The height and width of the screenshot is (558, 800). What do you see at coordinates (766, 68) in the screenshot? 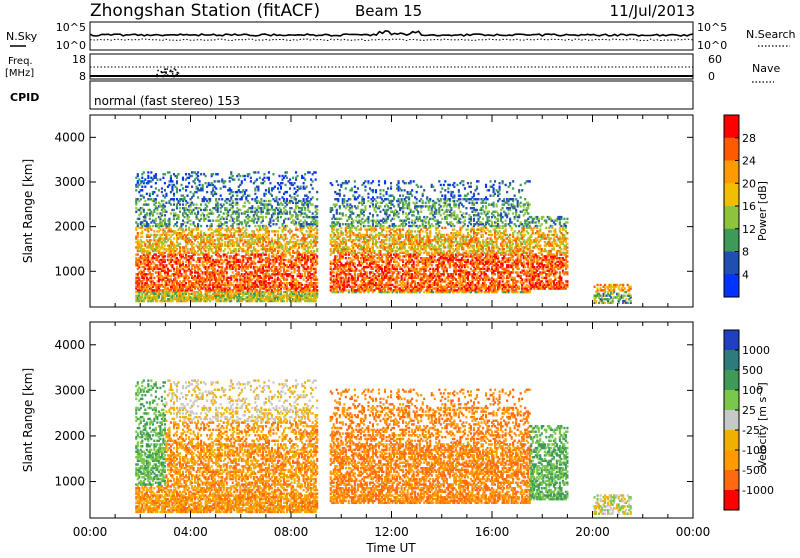
I see `nave-label: Nave` at bounding box center [766, 68].